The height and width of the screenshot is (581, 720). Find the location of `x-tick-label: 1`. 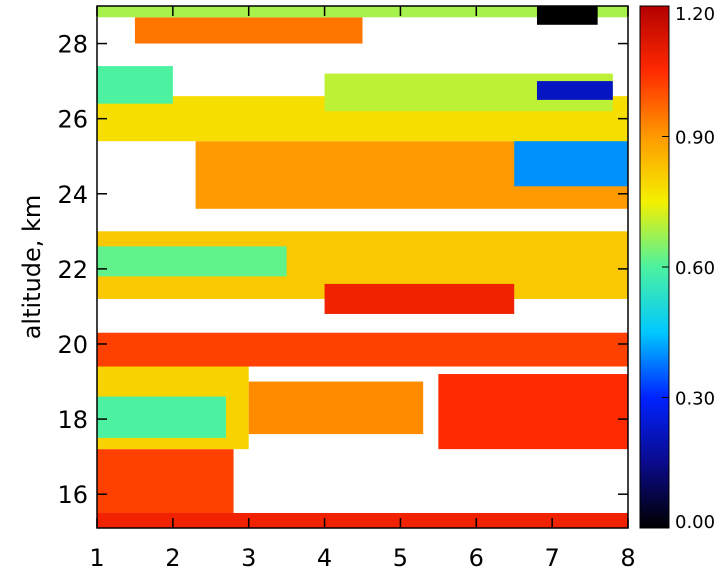

x-tick-label: 1 is located at coordinates (96, 558).